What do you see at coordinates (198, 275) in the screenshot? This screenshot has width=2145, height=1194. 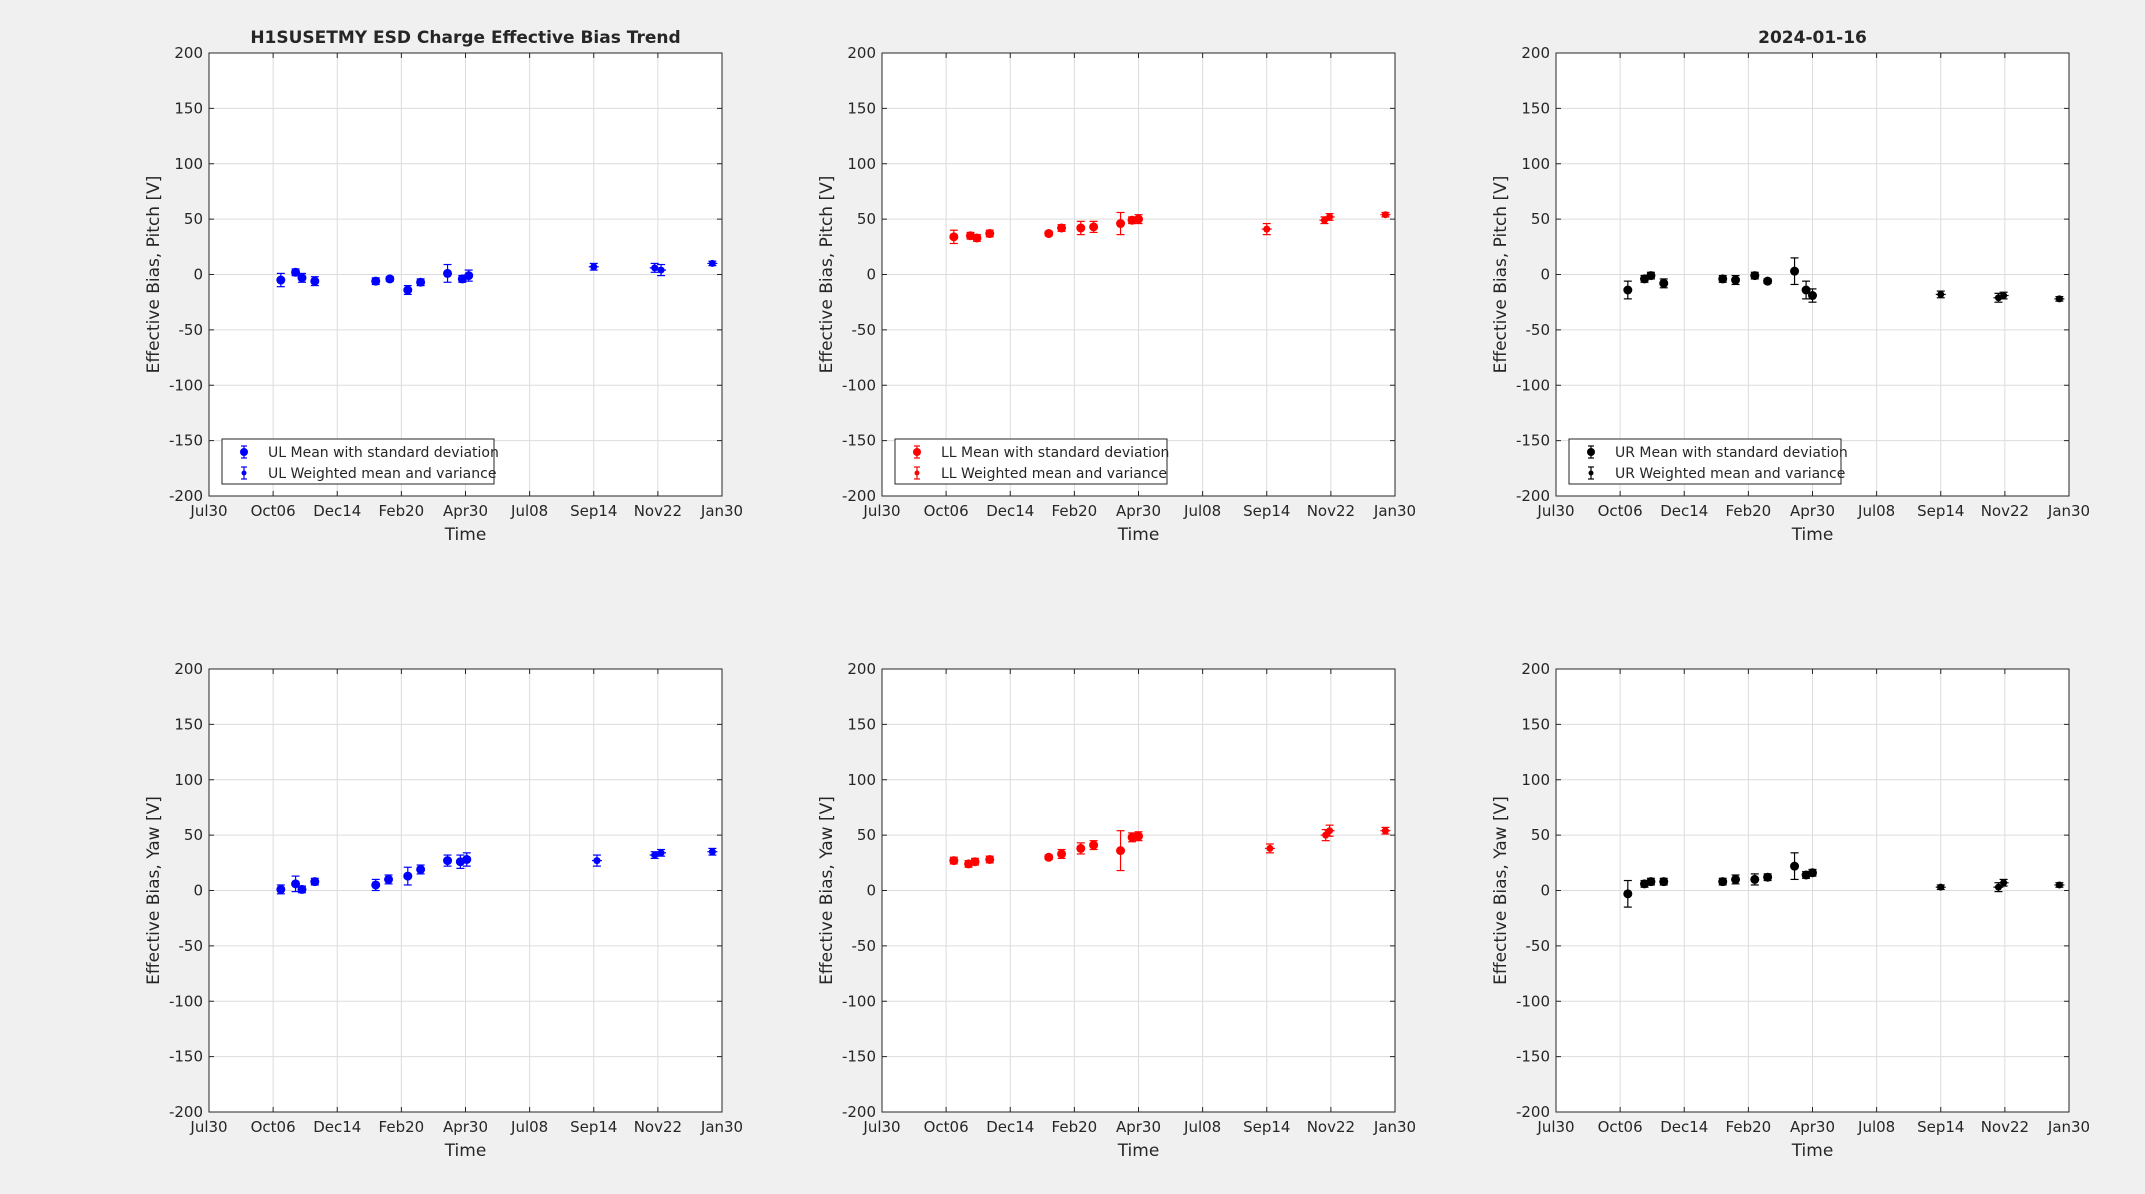 I see `y-tick-label: 0` at bounding box center [198, 275].